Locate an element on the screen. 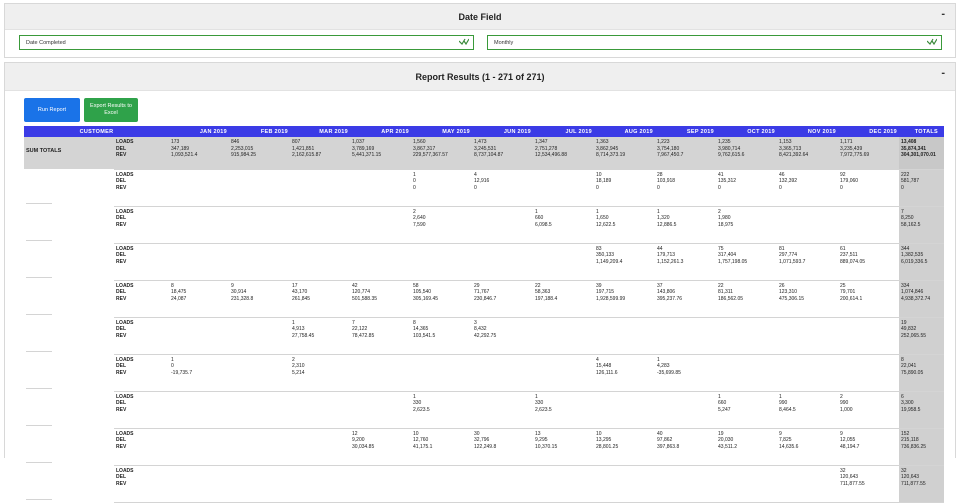 The height and width of the screenshot is (503, 960). month-cell: 1 0 -19,735.7 is located at coordinates (199, 373).